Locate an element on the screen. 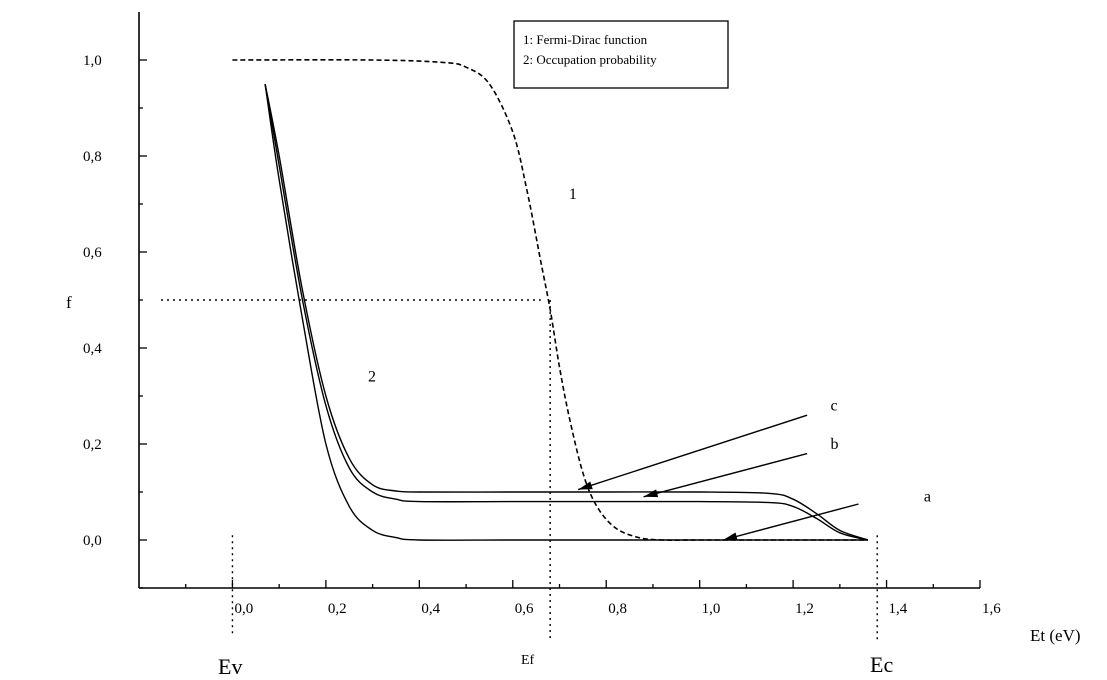 This screenshot has width=1107, height=680. arrowhead-c is located at coordinates (585, 485).